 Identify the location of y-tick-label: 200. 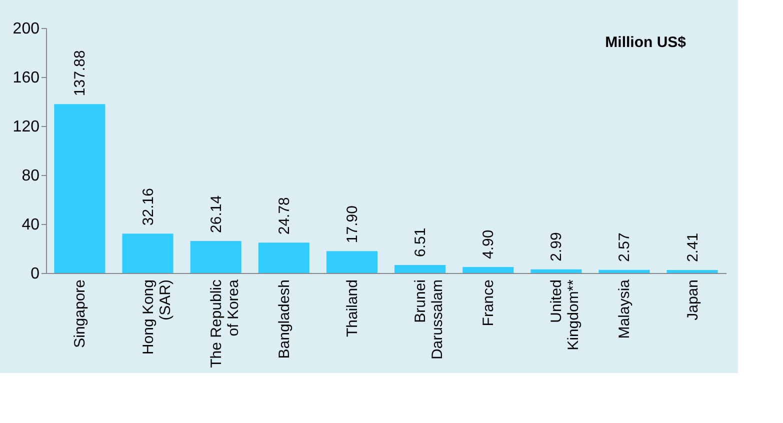
(26, 29).